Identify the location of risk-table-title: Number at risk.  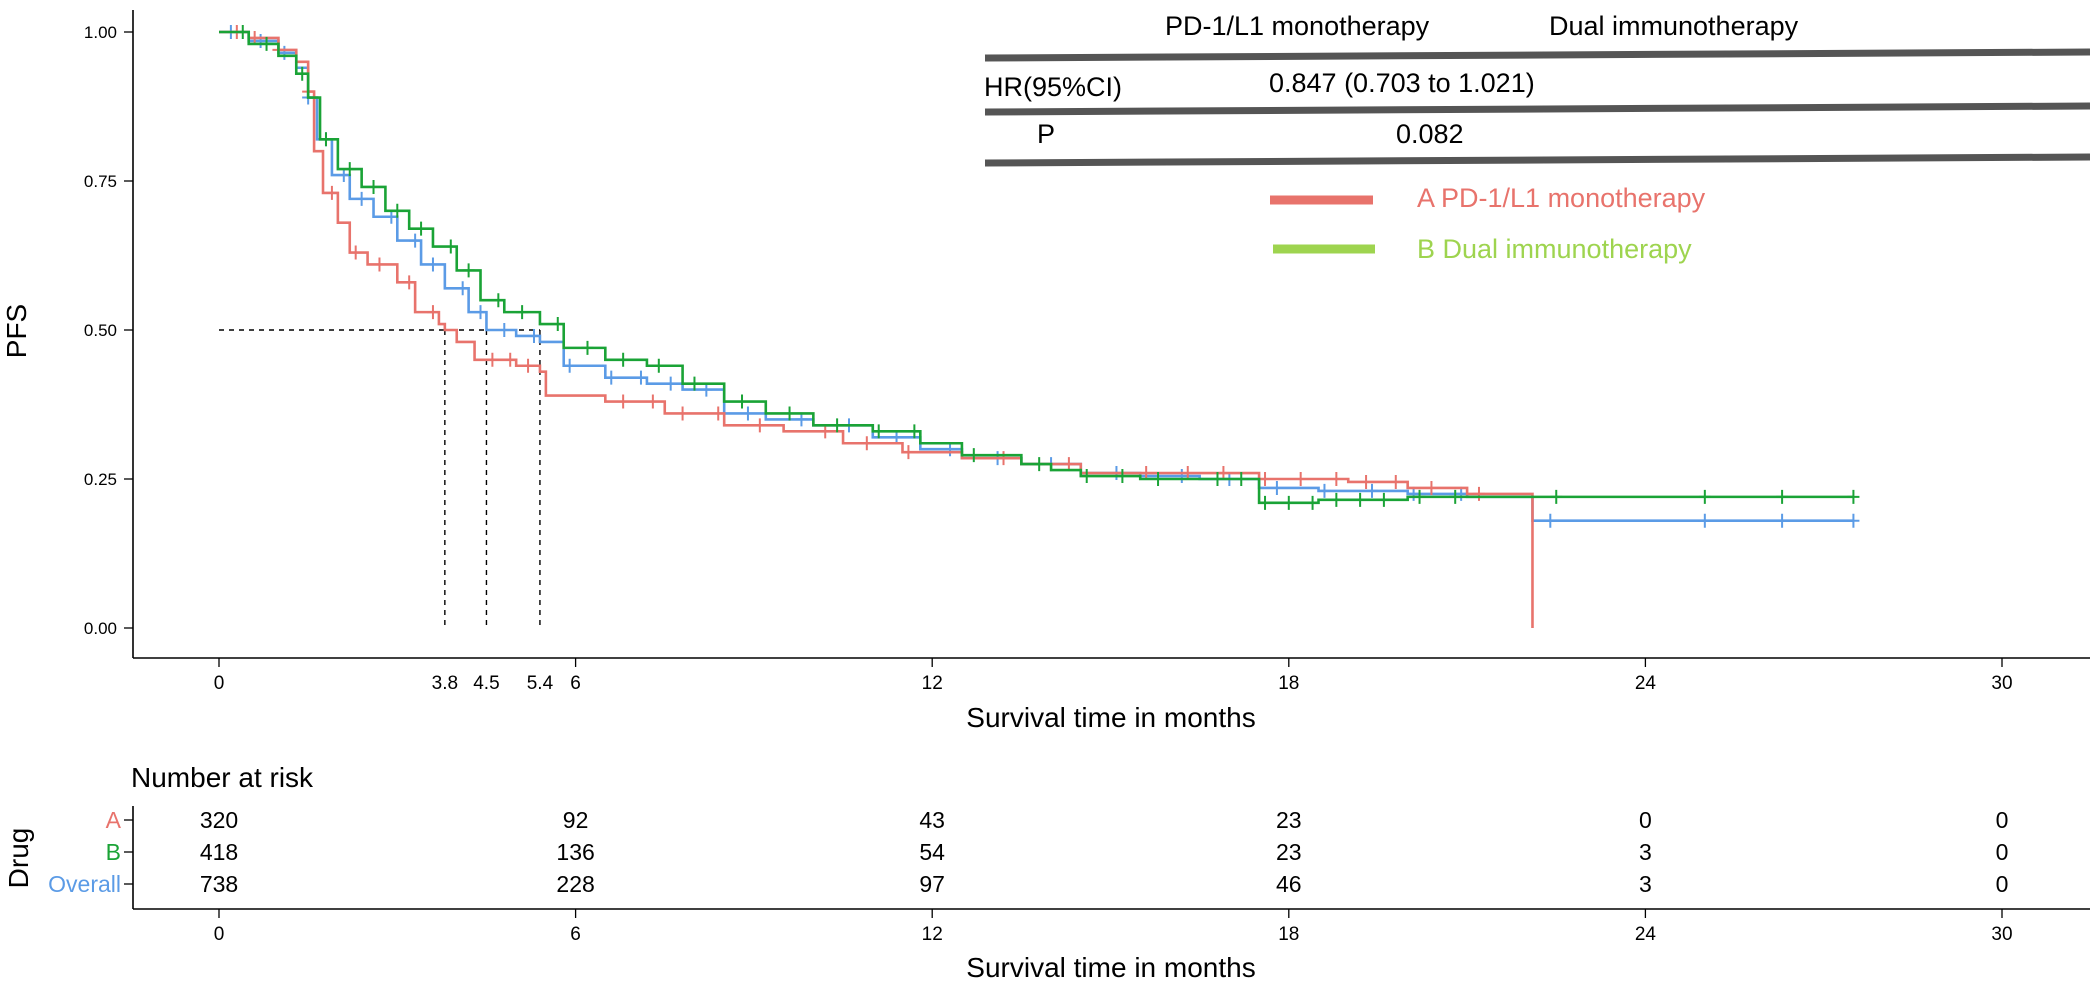
(222, 777).